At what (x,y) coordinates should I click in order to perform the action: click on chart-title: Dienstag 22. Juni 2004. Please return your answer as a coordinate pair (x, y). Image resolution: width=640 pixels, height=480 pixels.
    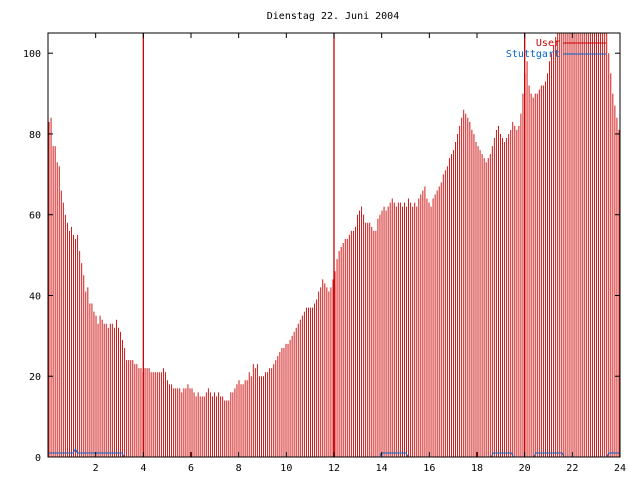
    Looking at the image, I should click on (333, 16).